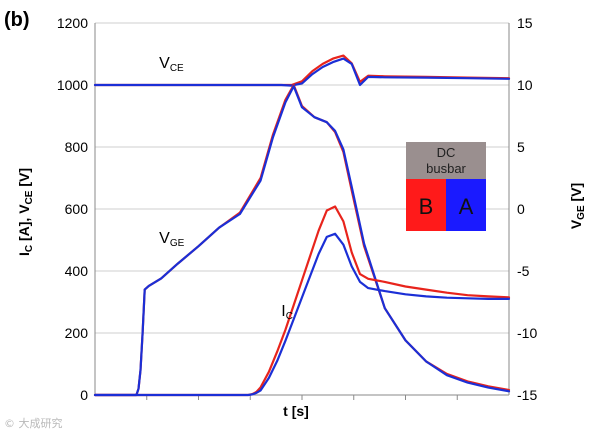 The height and width of the screenshot is (433, 602). I want to click on inset-b-block, so click(426, 205).